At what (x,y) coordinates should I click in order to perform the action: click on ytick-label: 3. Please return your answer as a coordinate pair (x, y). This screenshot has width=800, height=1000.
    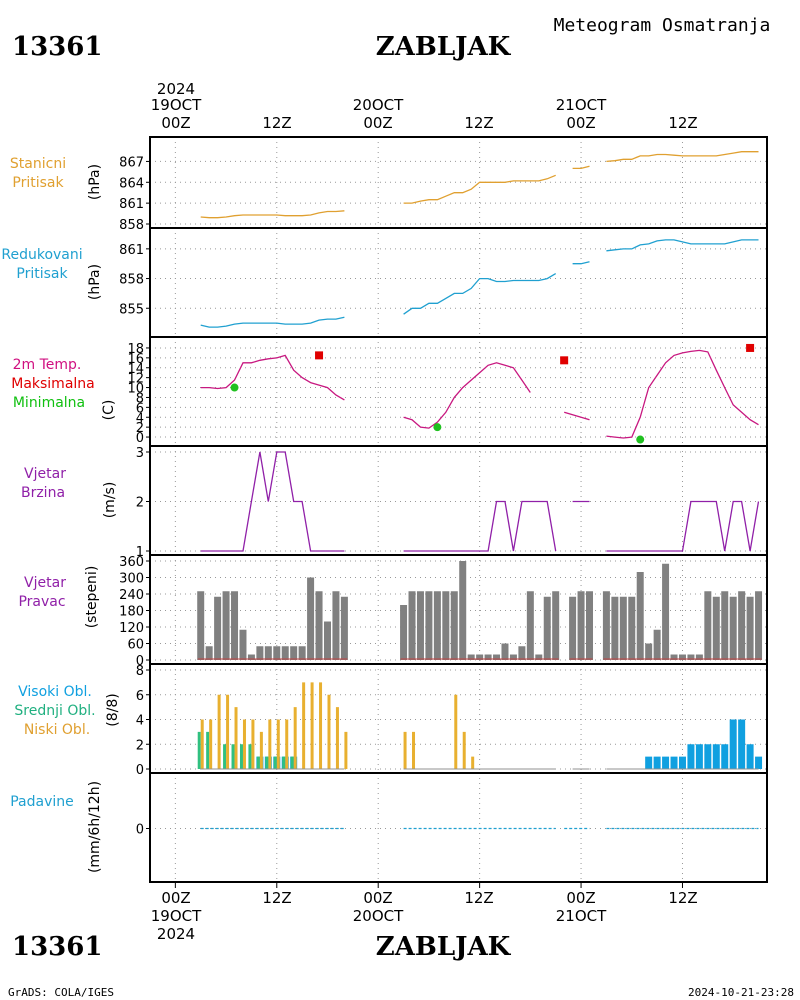
    Looking at the image, I should click on (140, 453).